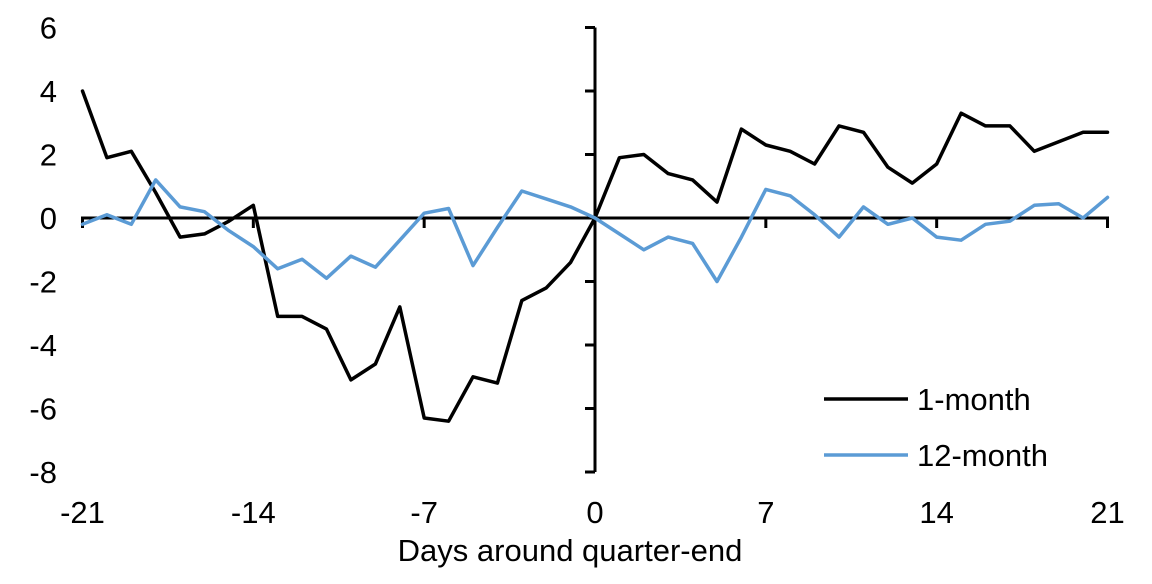 The height and width of the screenshot is (584, 1152). I want to click on x-tick-label: 14, so click(936, 512).